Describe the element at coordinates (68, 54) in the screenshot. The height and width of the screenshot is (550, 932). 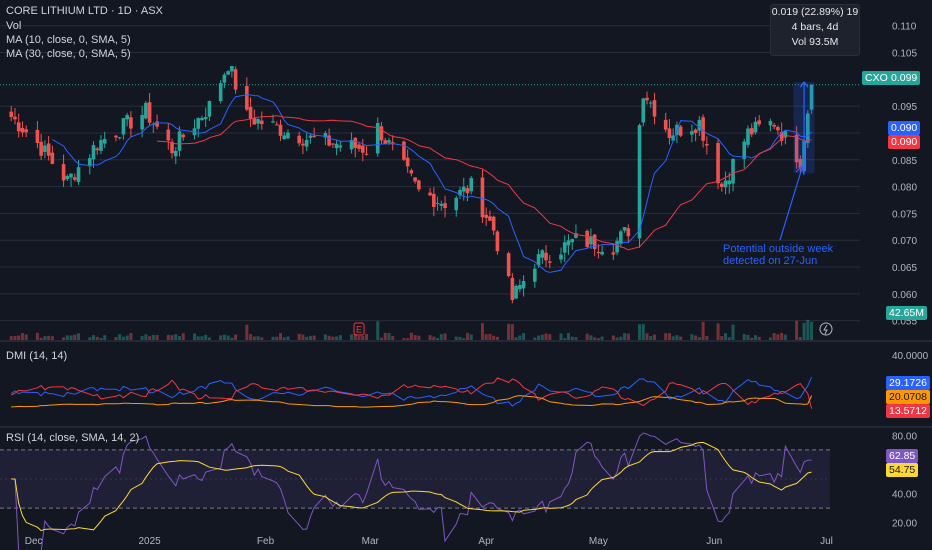
I see `ma30-legend: MA (30, close, 0, SMA, 5)` at that location.